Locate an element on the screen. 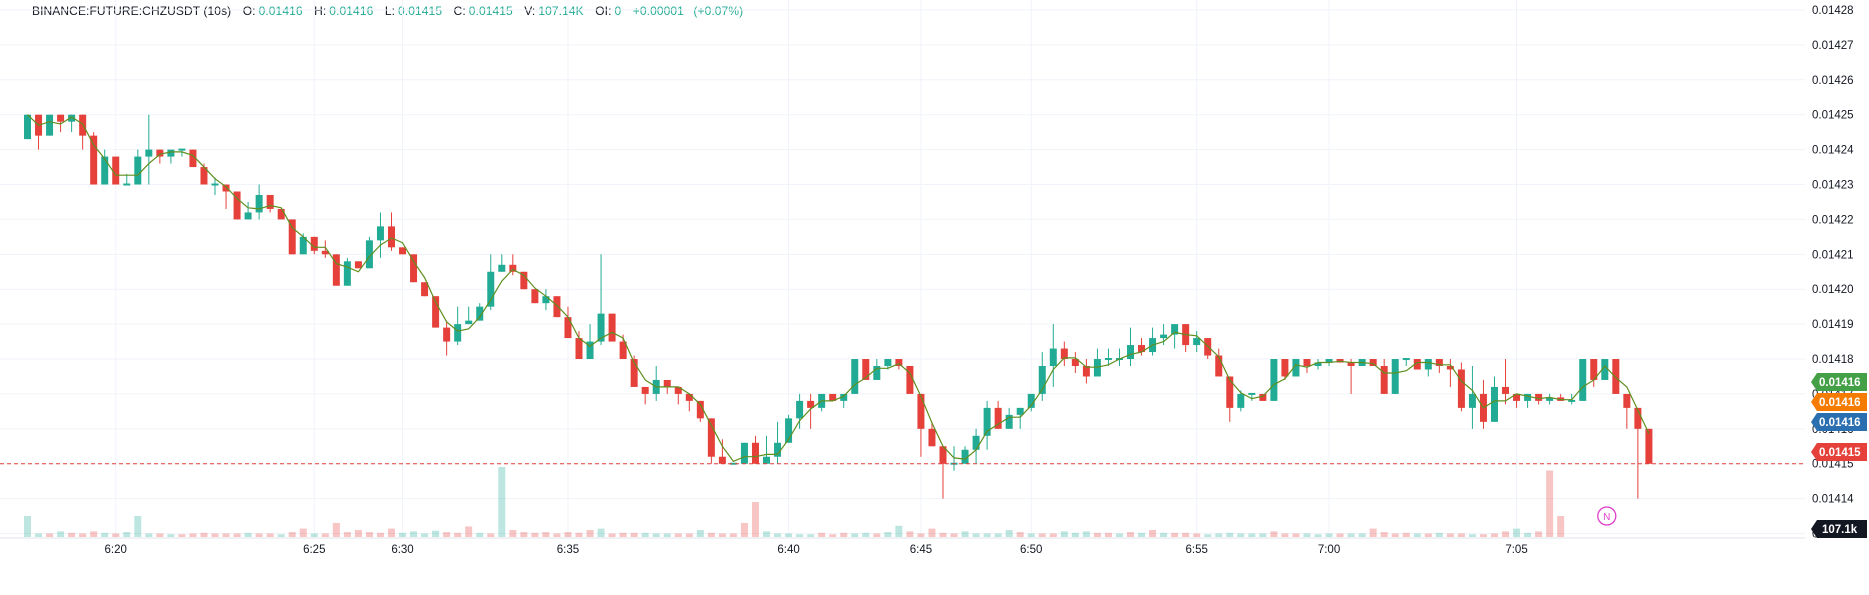 The width and height of the screenshot is (1869, 595). news-marker-icon is located at coordinates (1607, 516).